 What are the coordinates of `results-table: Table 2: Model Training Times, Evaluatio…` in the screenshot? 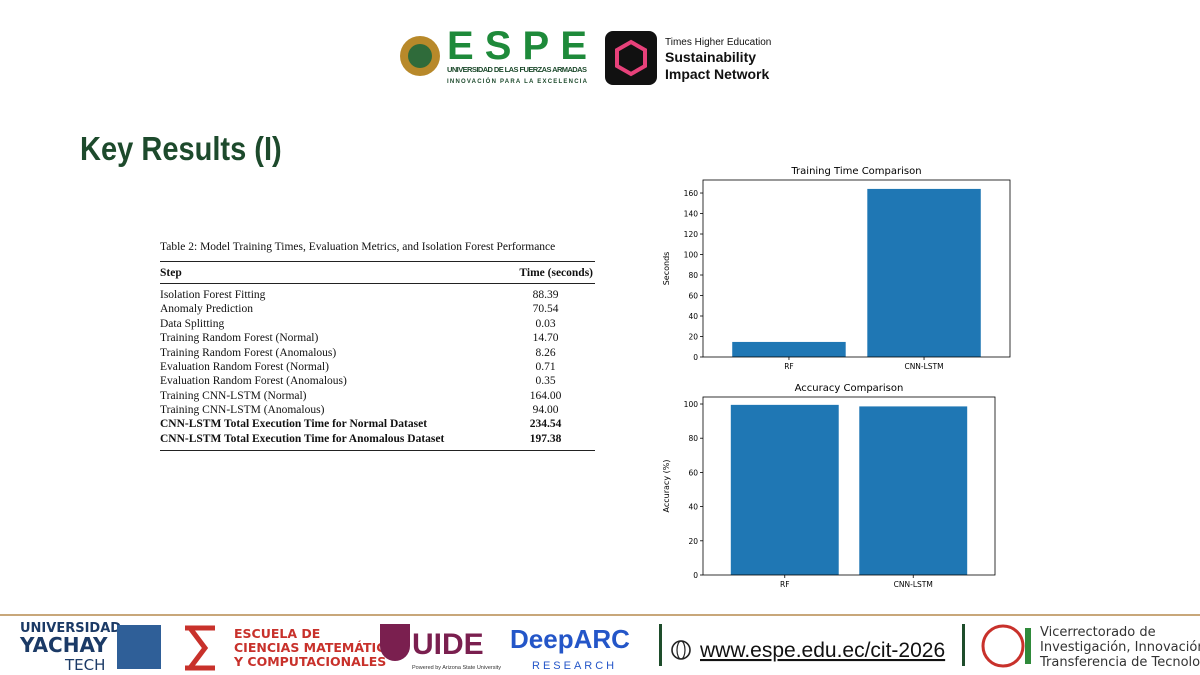 It's located at (377, 345).